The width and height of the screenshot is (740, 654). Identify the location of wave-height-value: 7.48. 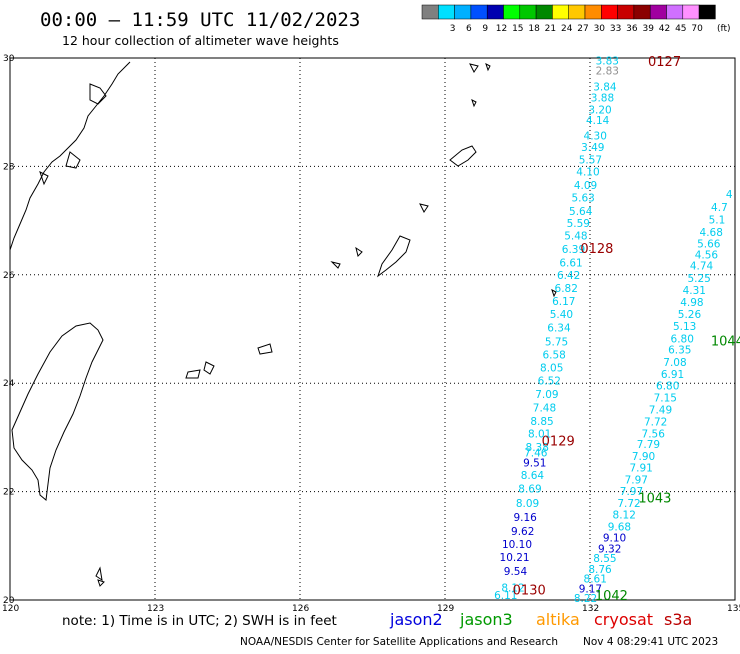
(544, 408).